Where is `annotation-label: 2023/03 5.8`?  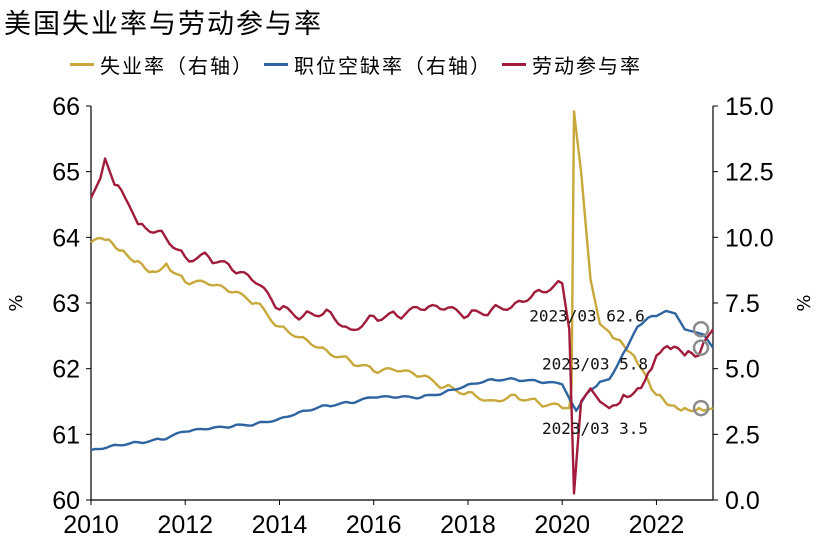 annotation-label: 2023/03 5.8 is located at coordinates (595, 364).